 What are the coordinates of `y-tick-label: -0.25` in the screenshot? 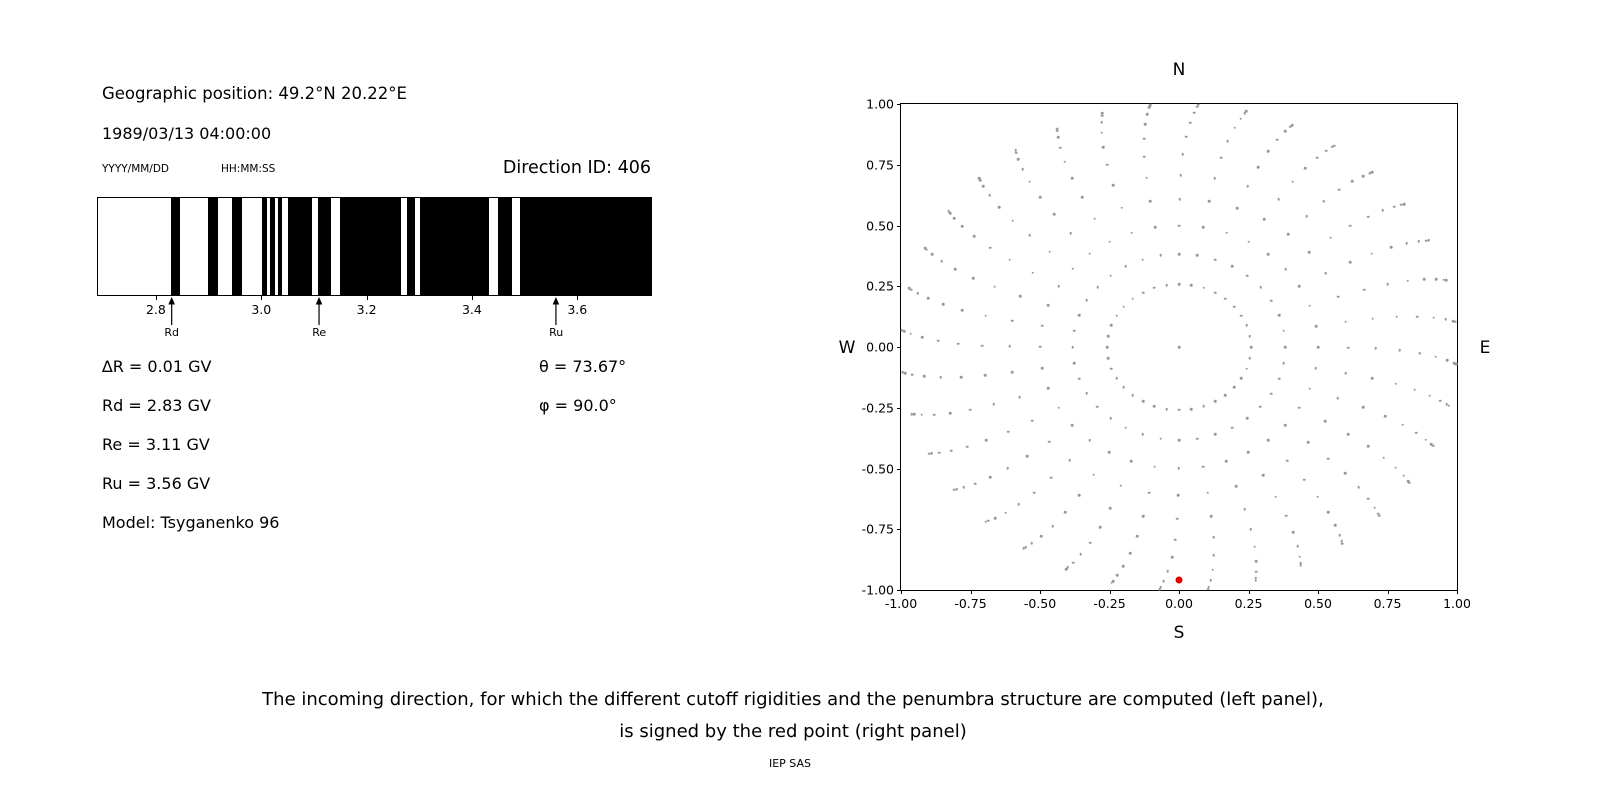 It's located at (877, 408).